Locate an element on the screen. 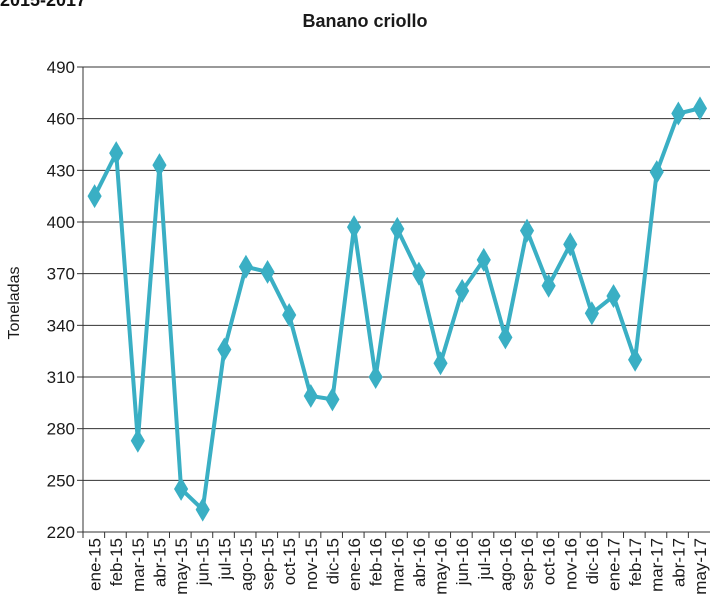  x-tick-label: jun-15 is located at coordinates (203, 562).